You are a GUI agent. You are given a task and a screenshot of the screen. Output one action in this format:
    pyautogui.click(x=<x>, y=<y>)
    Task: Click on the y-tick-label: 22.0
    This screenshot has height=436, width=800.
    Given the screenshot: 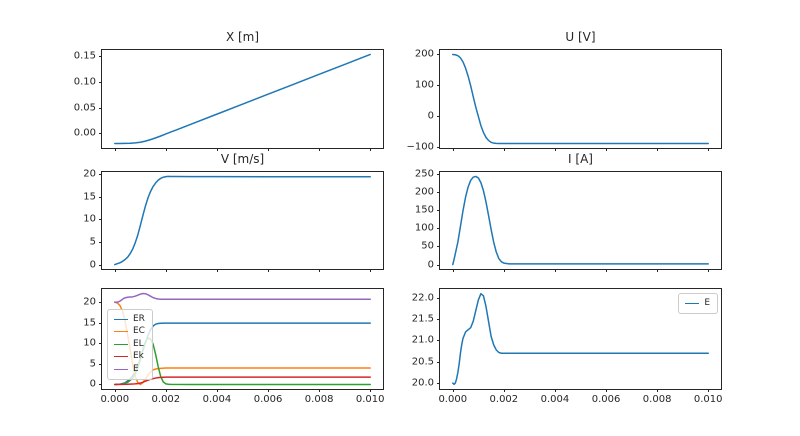 What is the action you would take?
    pyautogui.click(x=422, y=298)
    